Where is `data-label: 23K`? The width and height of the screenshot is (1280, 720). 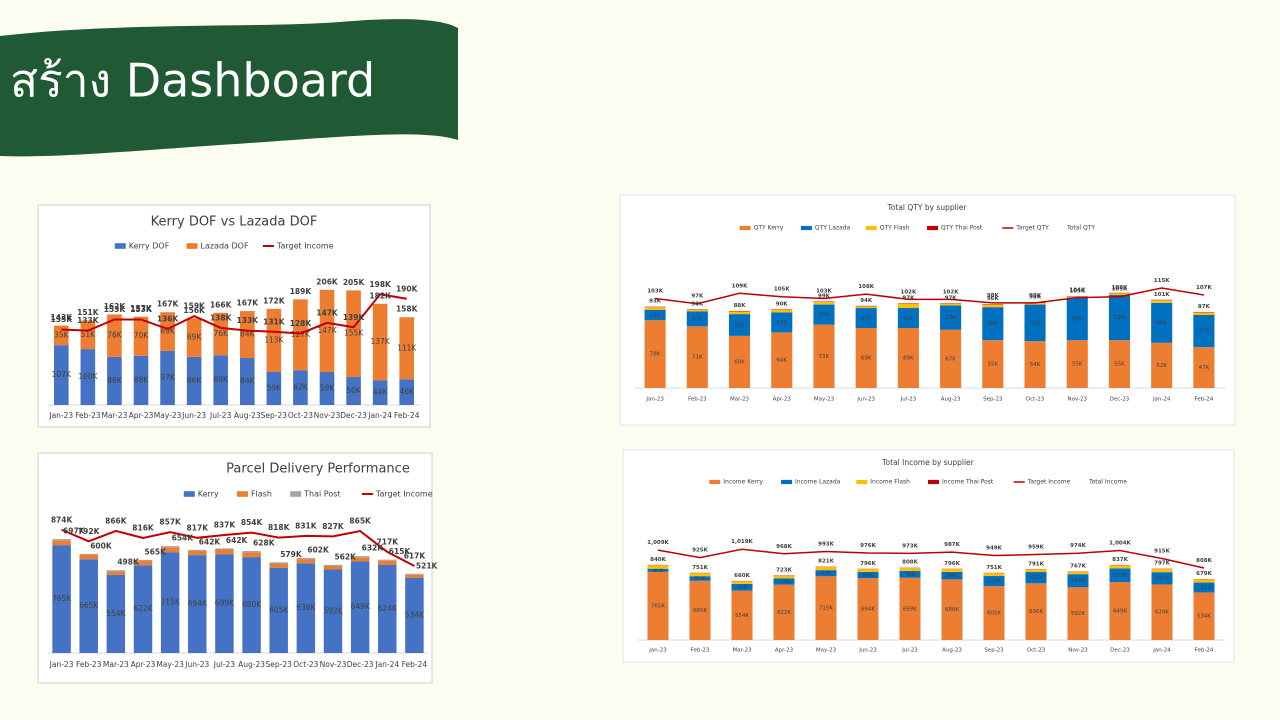
data-label: 23K is located at coordinates (866, 319).